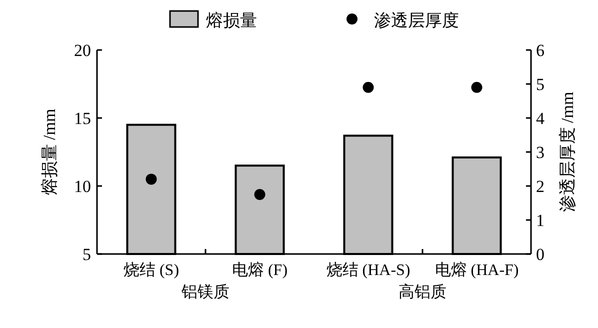  I want to click on legend-label: 渗透层厚度, so click(416, 20).